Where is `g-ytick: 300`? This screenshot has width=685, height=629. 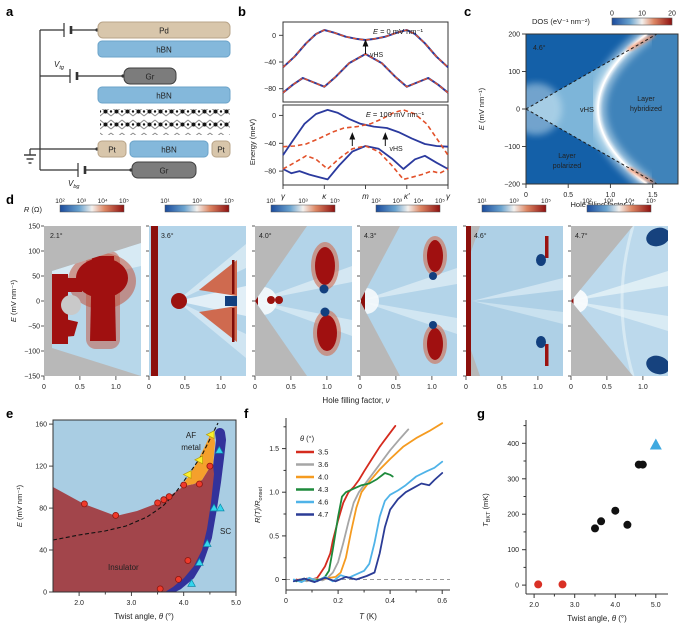 g-ytick: 300 is located at coordinates (513, 479).